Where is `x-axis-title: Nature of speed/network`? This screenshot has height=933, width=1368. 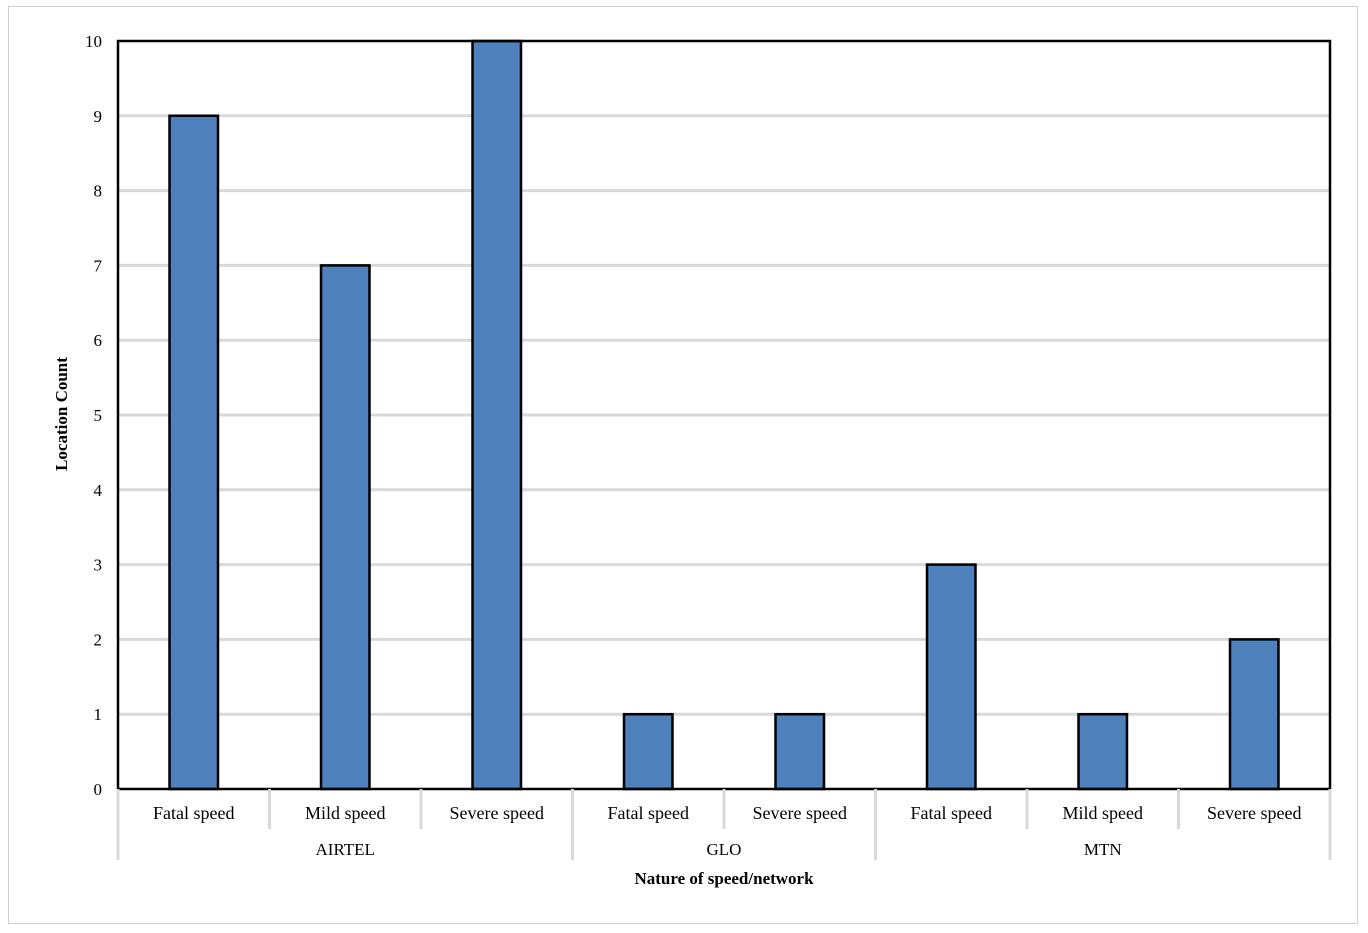 x-axis-title: Nature of speed/network is located at coordinates (724, 878).